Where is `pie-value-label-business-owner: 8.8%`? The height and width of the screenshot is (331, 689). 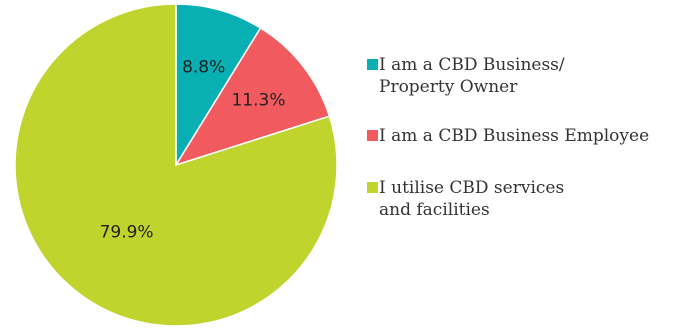 pie-value-label-business-owner: 8.8% is located at coordinates (203, 67).